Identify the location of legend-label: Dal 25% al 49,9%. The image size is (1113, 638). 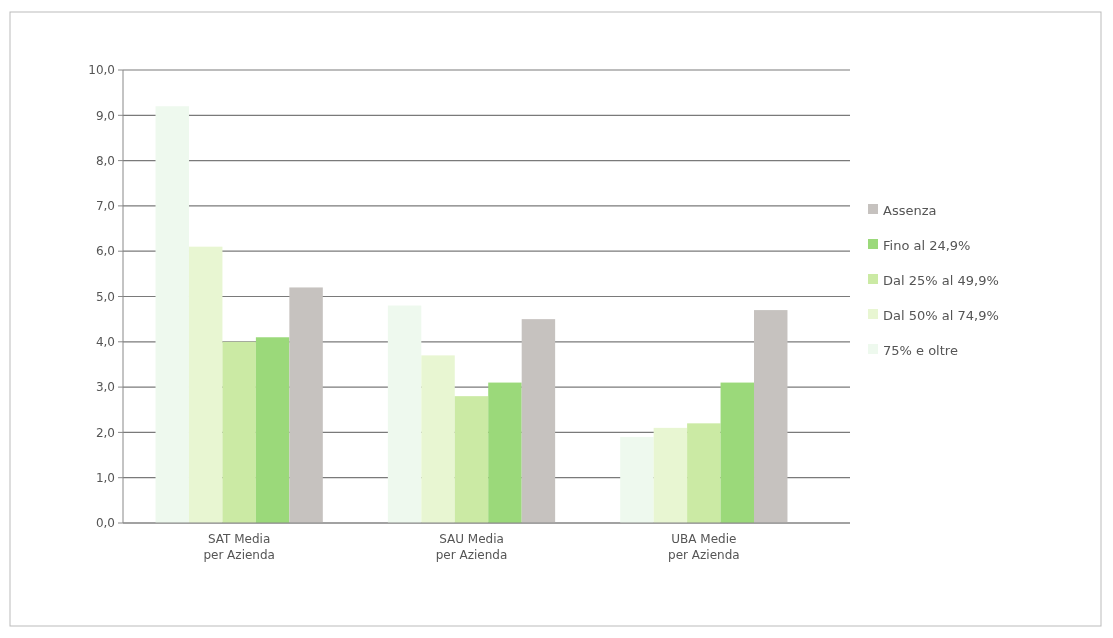
(941, 280).